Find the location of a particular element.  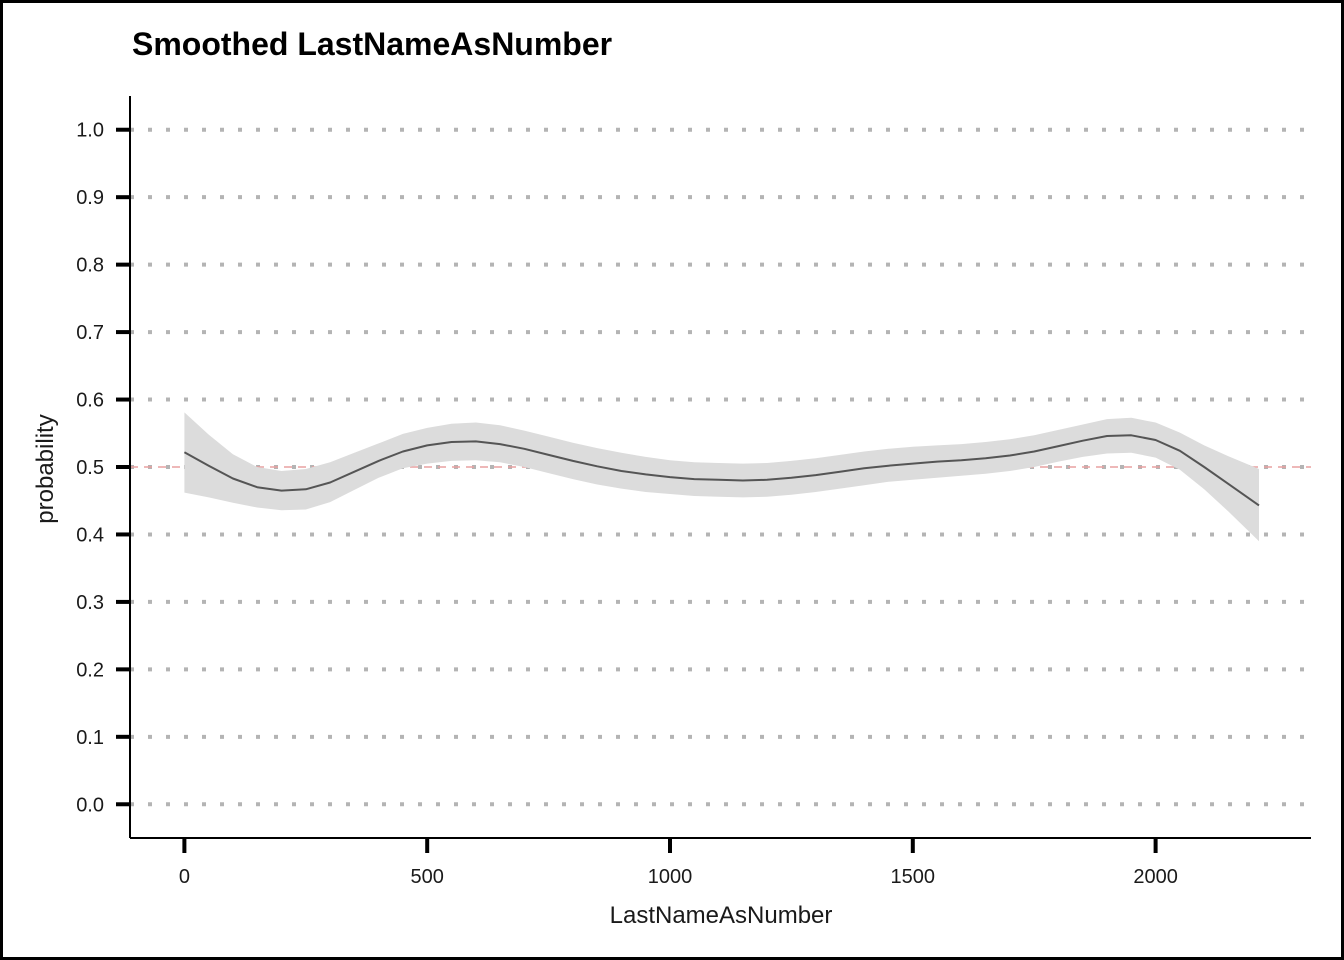

confidence-band-layer is located at coordinates (721, 476).